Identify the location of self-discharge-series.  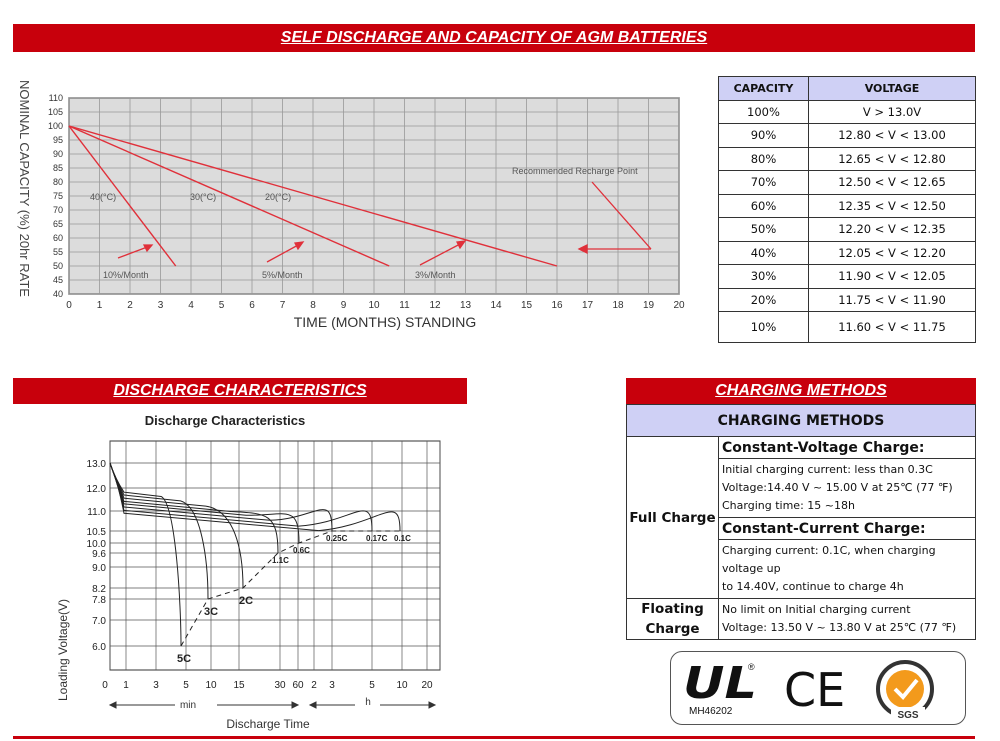
(313, 196).